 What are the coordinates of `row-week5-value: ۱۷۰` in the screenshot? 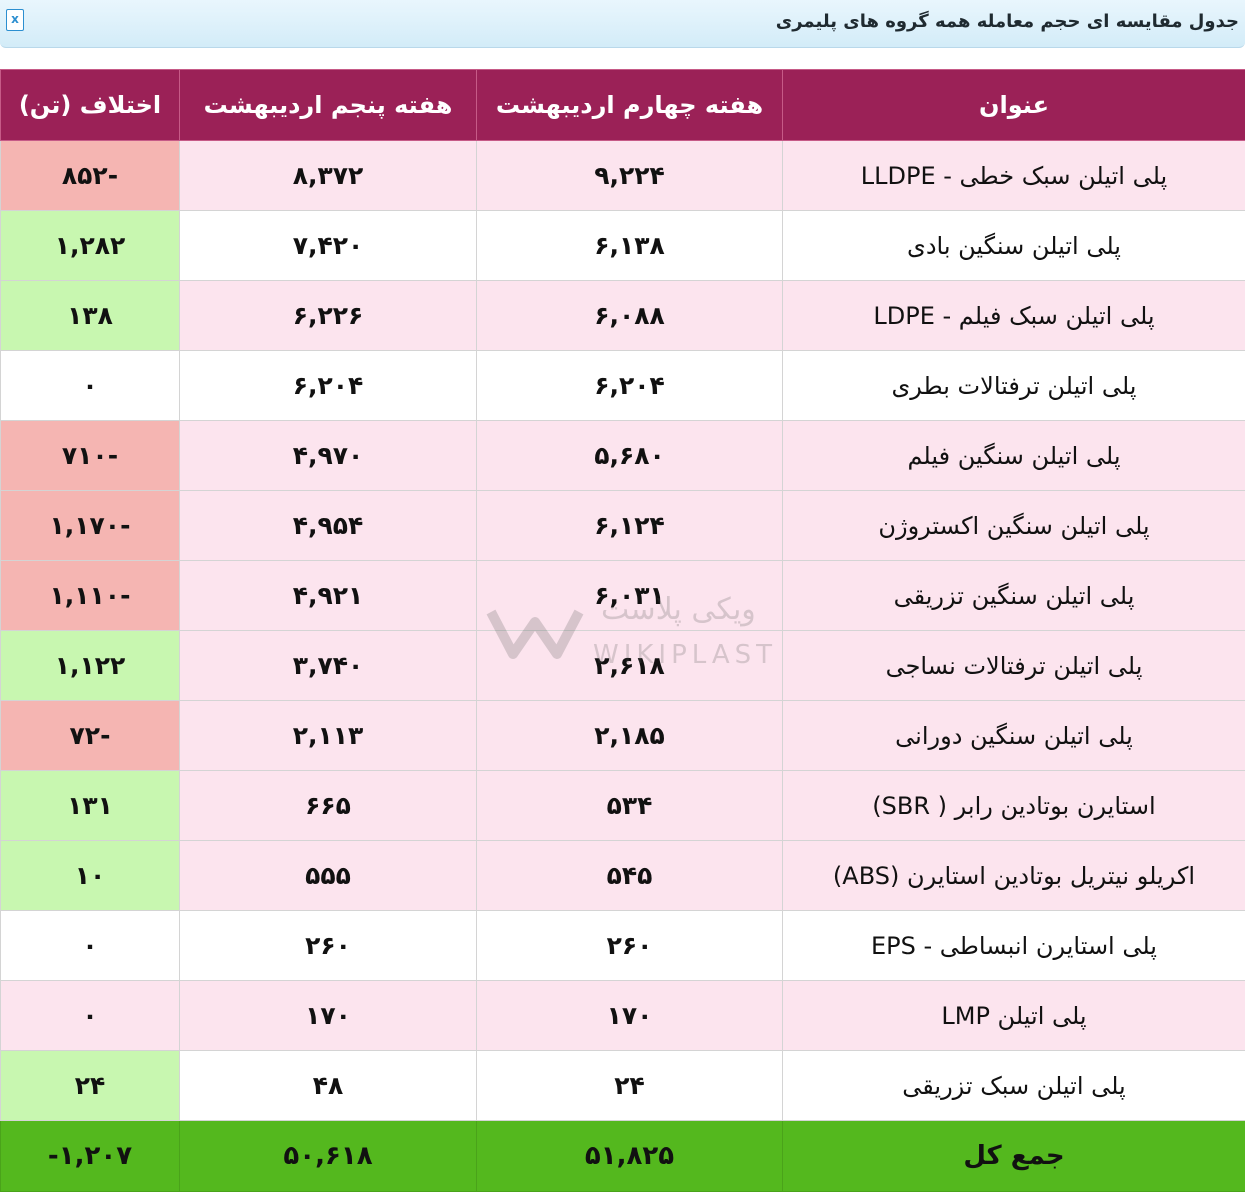 It's located at (328, 1015).